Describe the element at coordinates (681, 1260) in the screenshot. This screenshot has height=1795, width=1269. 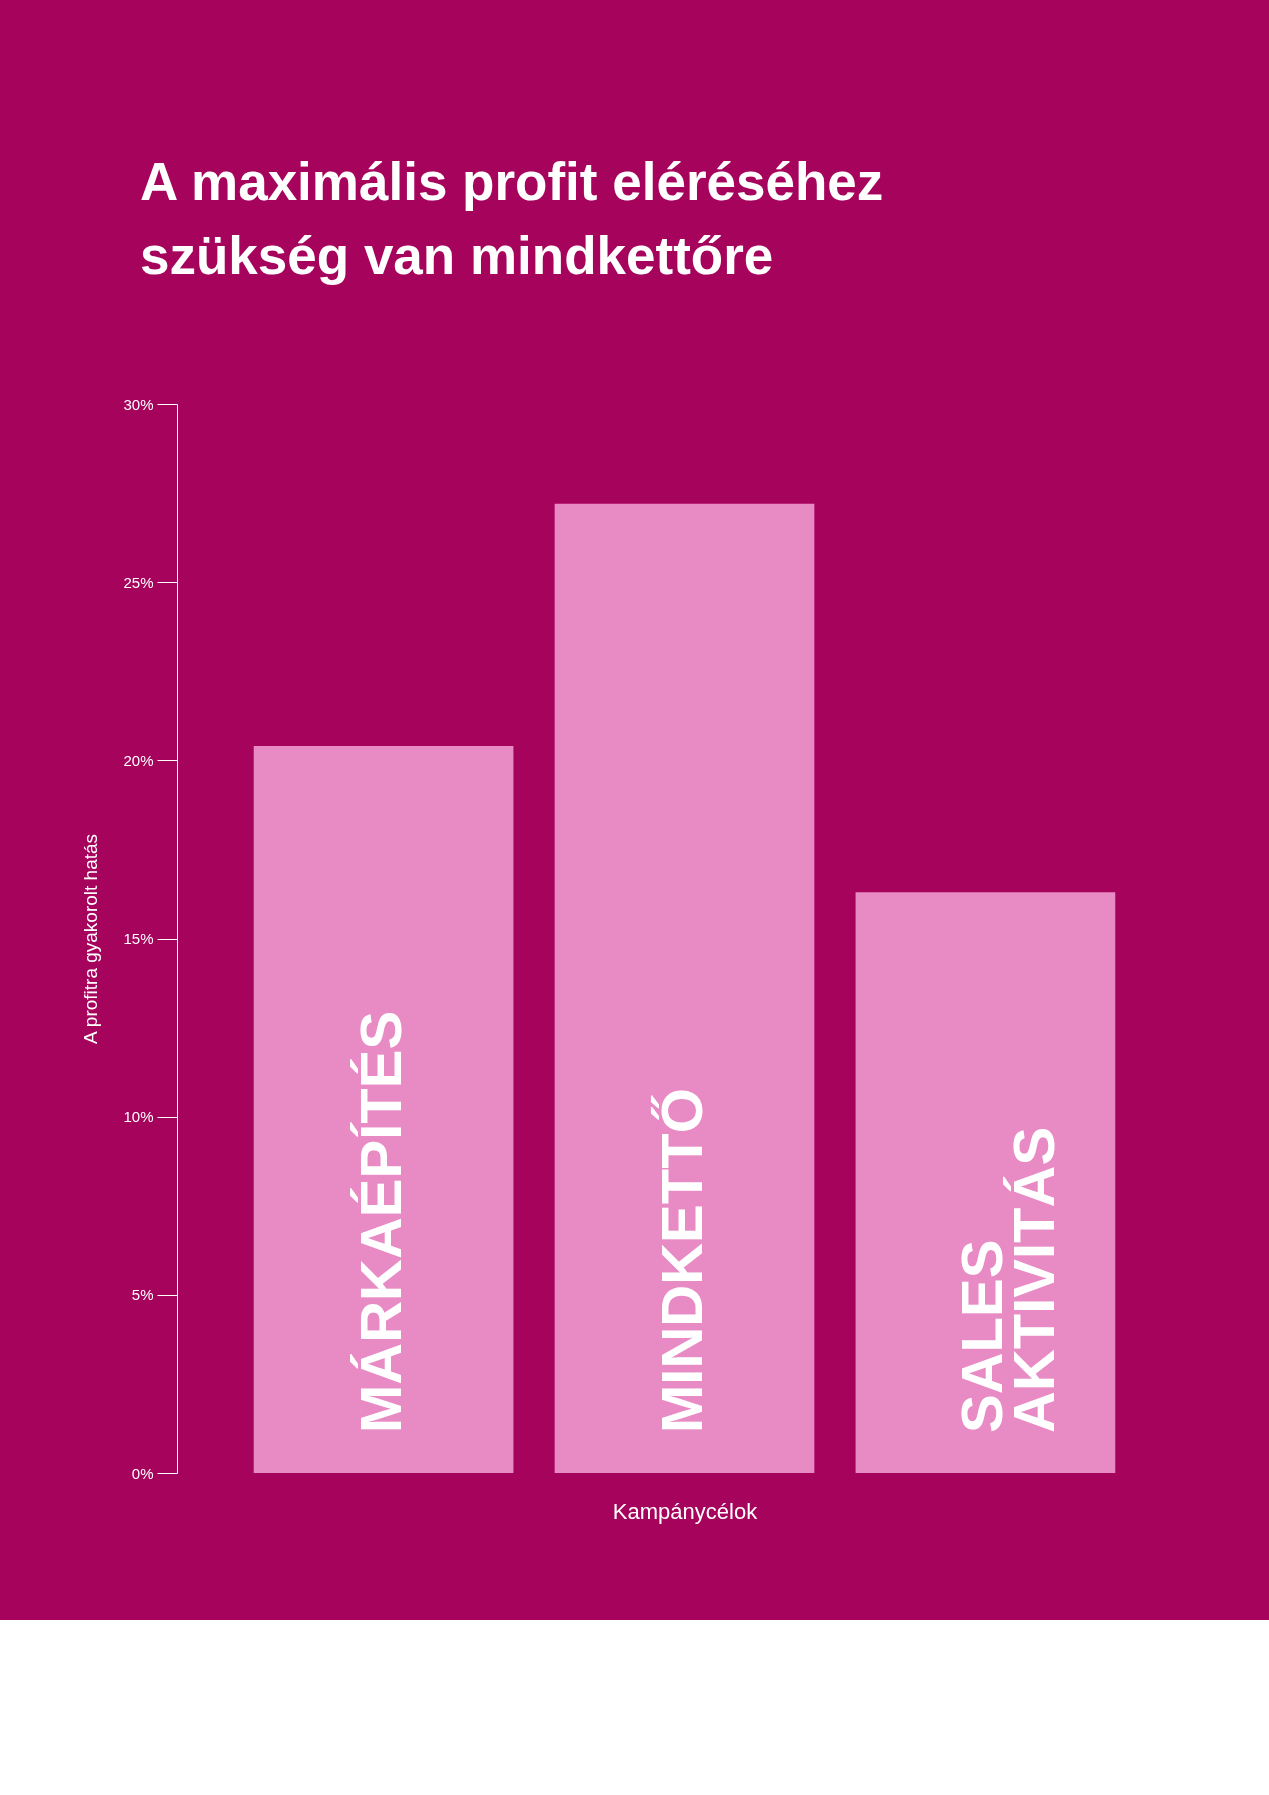
I see `x-tick-label: MINDKETTŐ` at that location.